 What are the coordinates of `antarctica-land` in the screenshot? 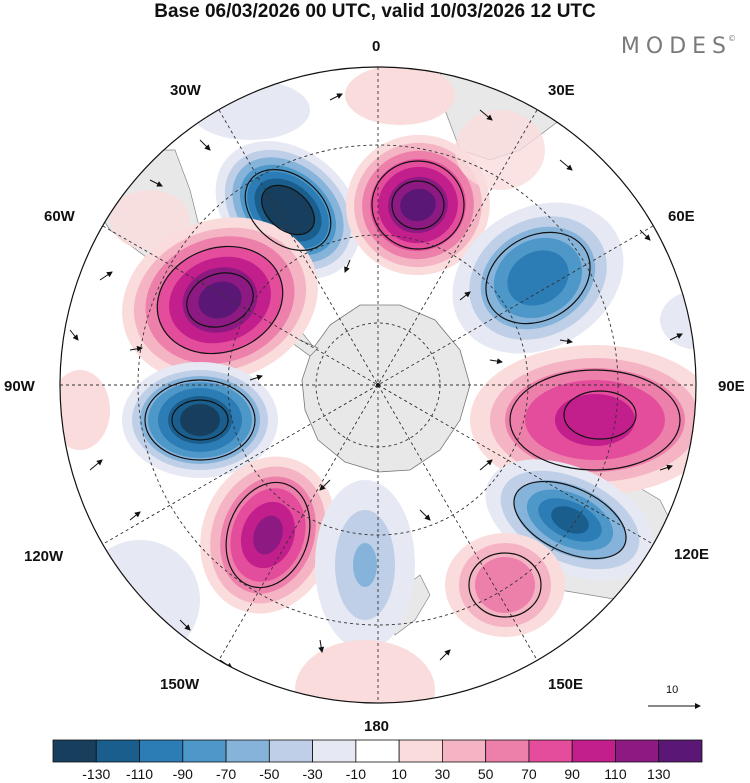 It's located at (386, 388).